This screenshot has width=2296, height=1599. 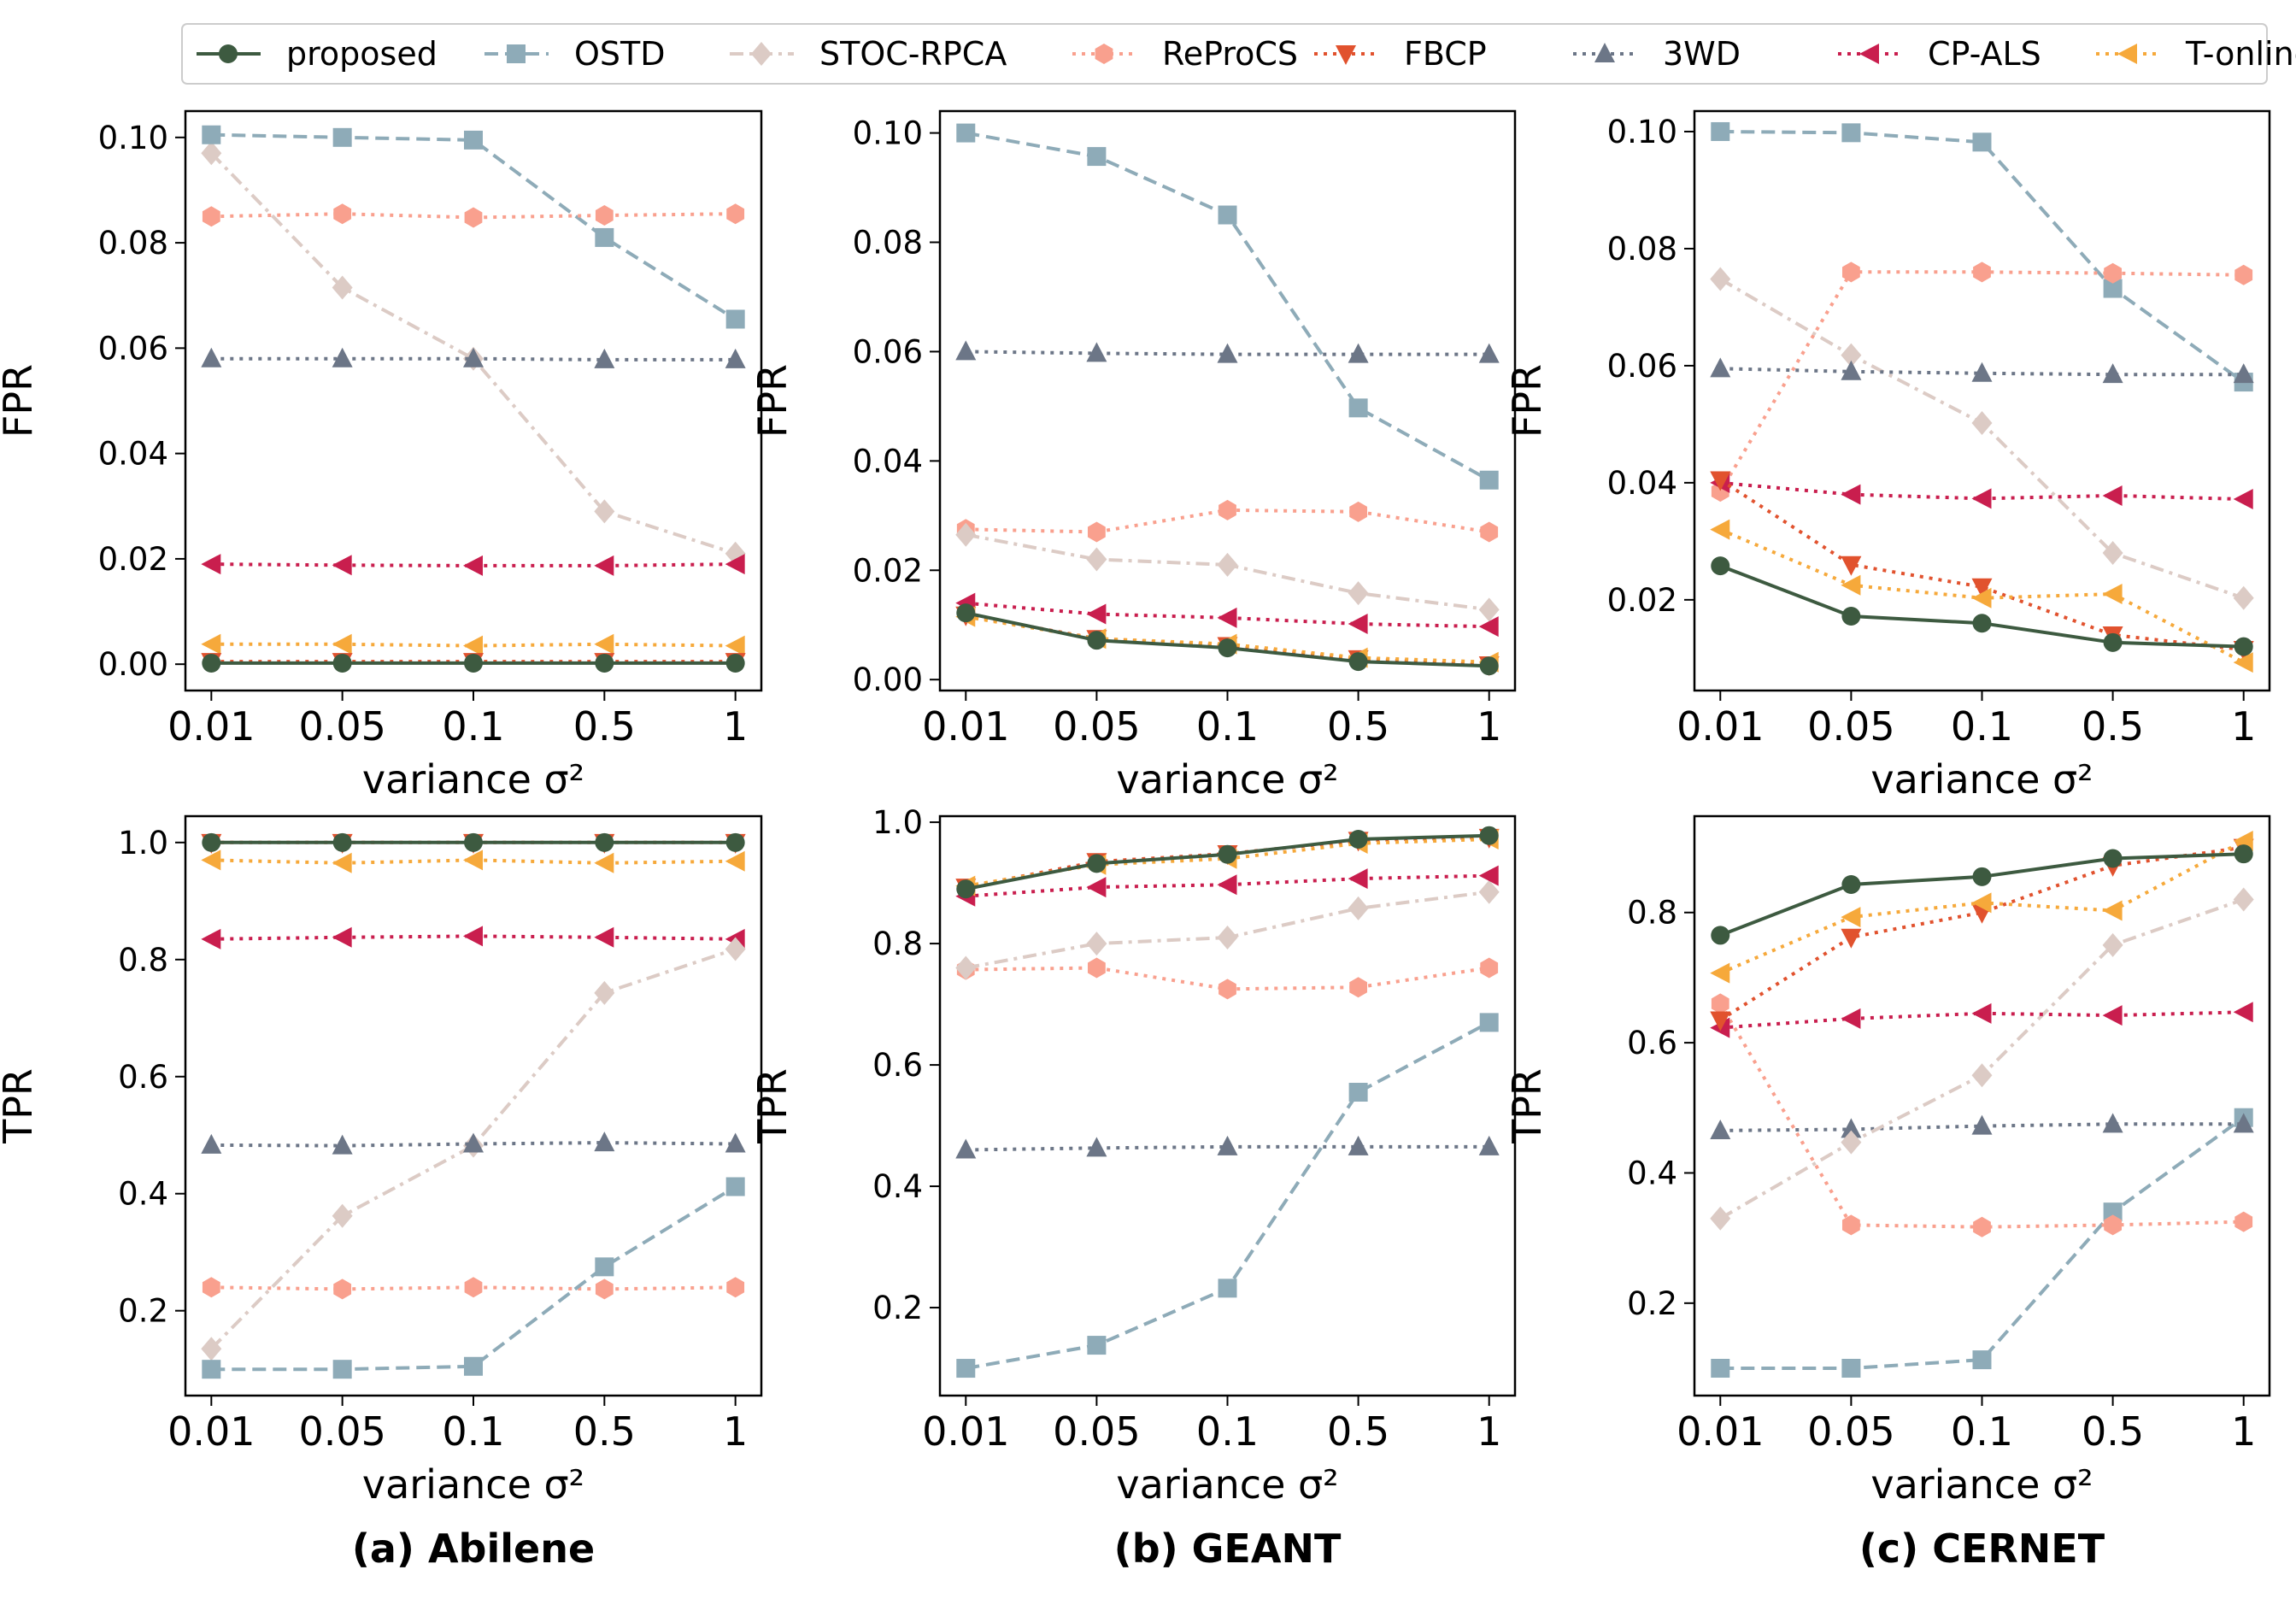 I want to click on y-axis-label: TPR, so click(x=772, y=1106).